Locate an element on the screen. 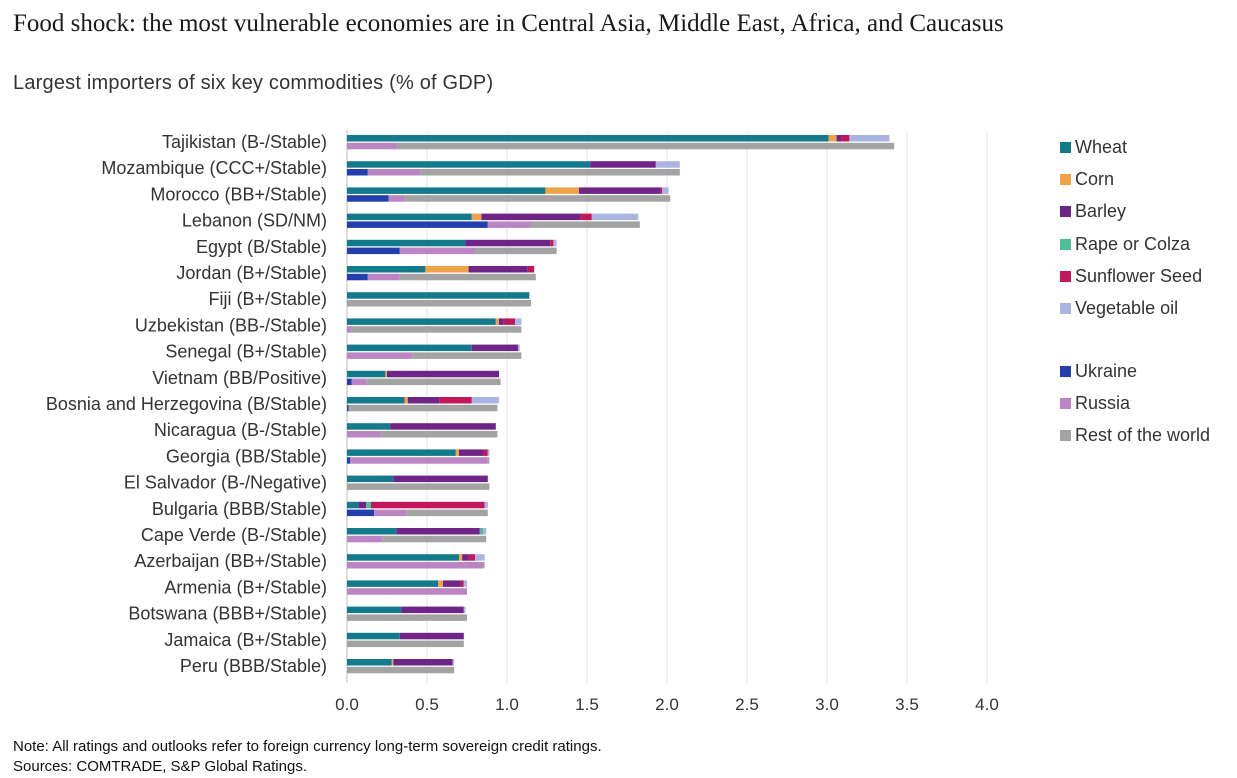  category-label: Morocco (BB+/Stable) is located at coordinates (238, 194).